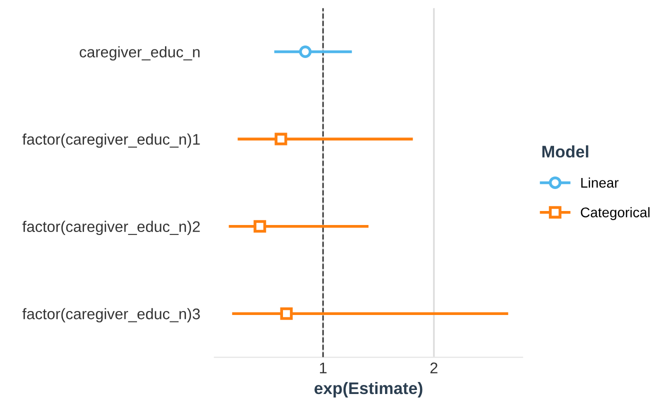 This screenshot has height=406, width=670. Describe the element at coordinates (111, 141) in the screenshot. I see `y-tick-label: factor(caregiver_educ_n)1` at that location.